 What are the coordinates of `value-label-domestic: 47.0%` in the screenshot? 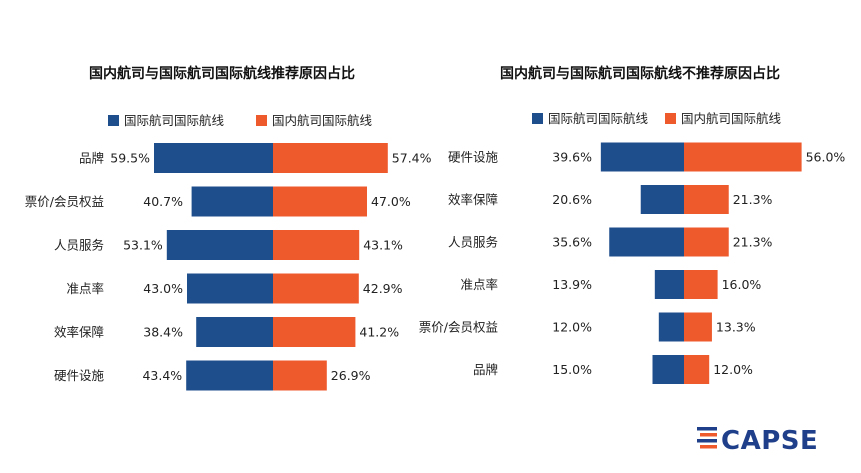 It's located at (391, 201).